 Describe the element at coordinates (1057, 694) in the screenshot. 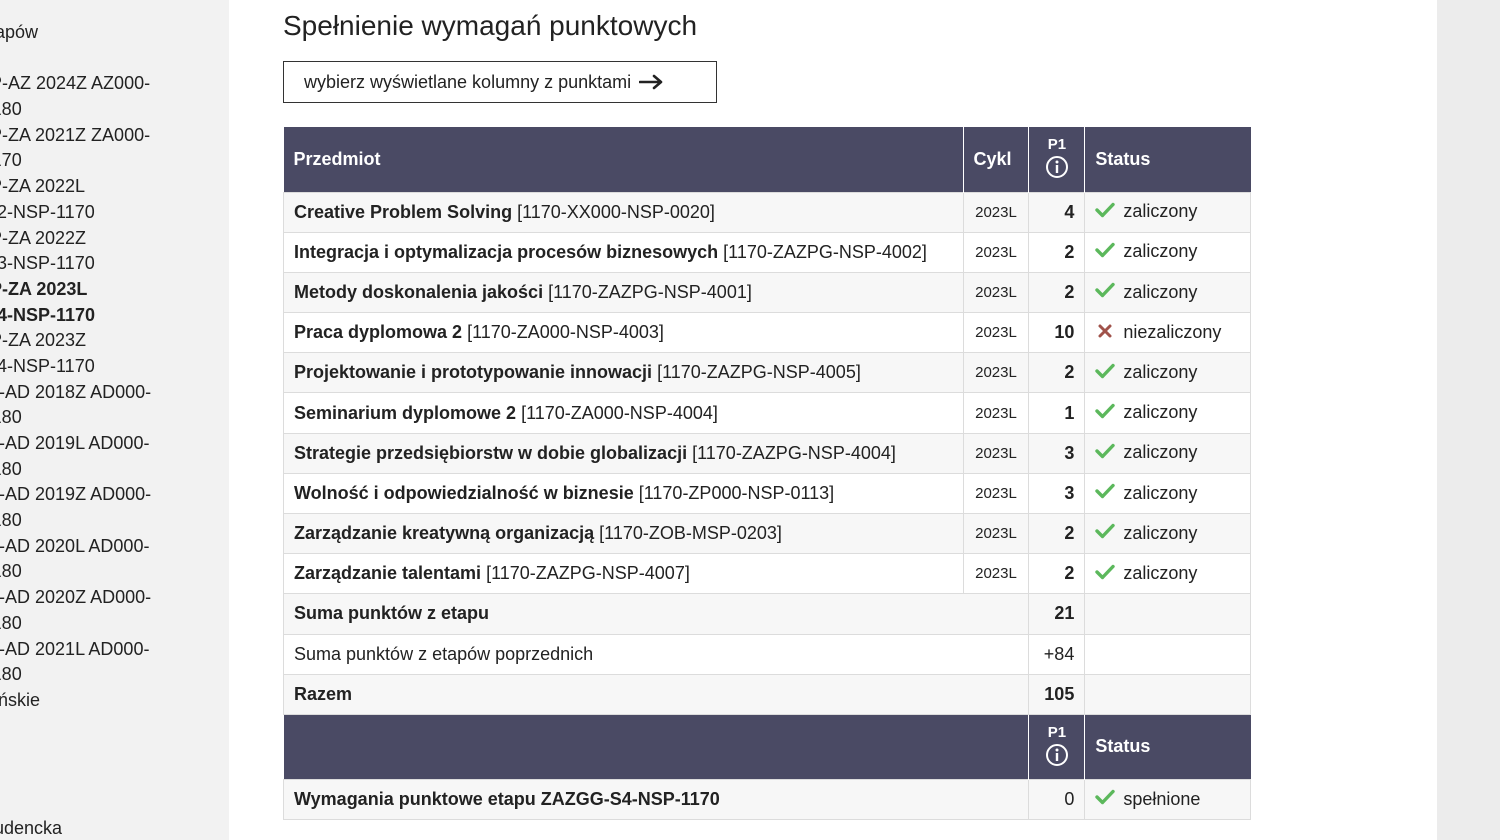

I see `summary-value: 105` at that location.